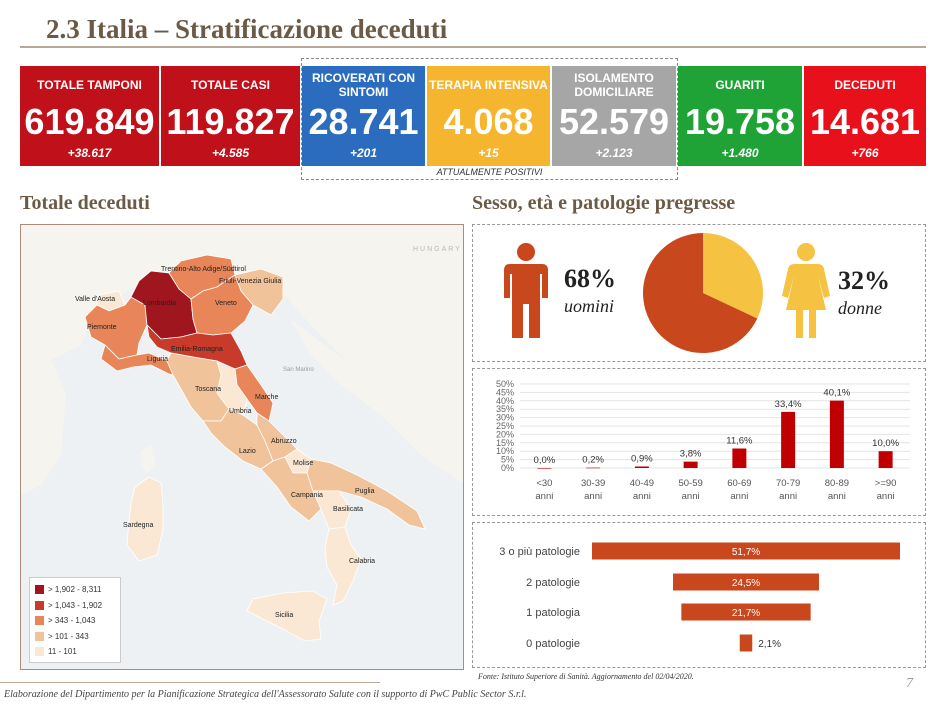  What do you see at coordinates (703, 293) in the screenshot?
I see `sex-pie-chart` at bounding box center [703, 293].